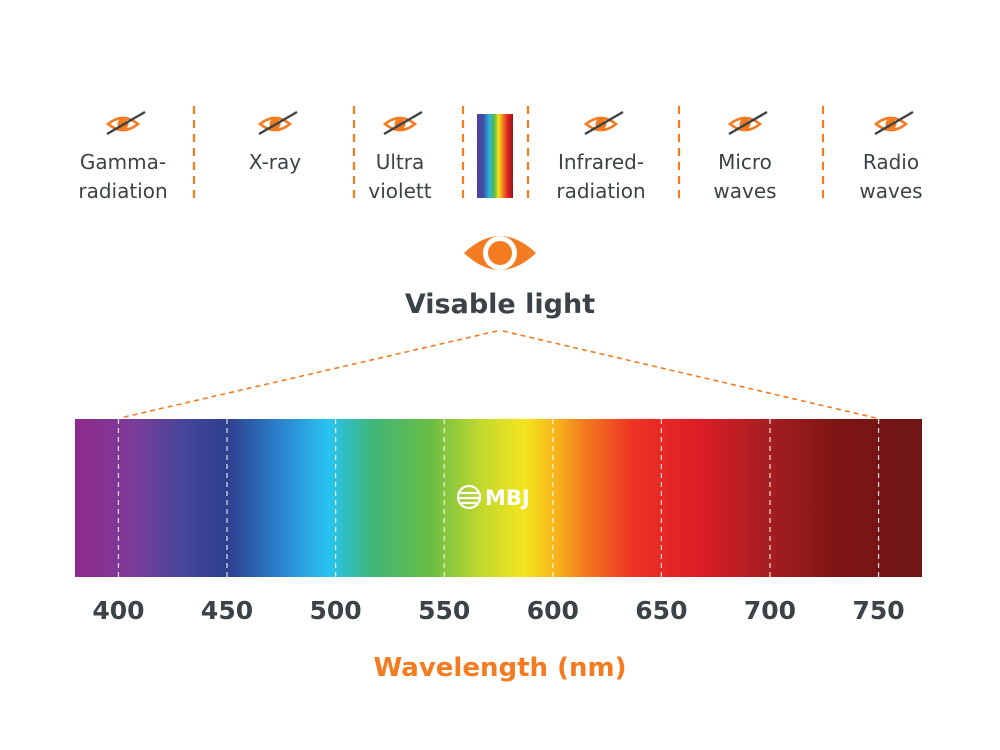 Image resolution: width=1000 pixels, height=750 pixels. What do you see at coordinates (601, 162) in the screenshot?
I see `category-label-ir: Infrared-` at bounding box center [601, 162].